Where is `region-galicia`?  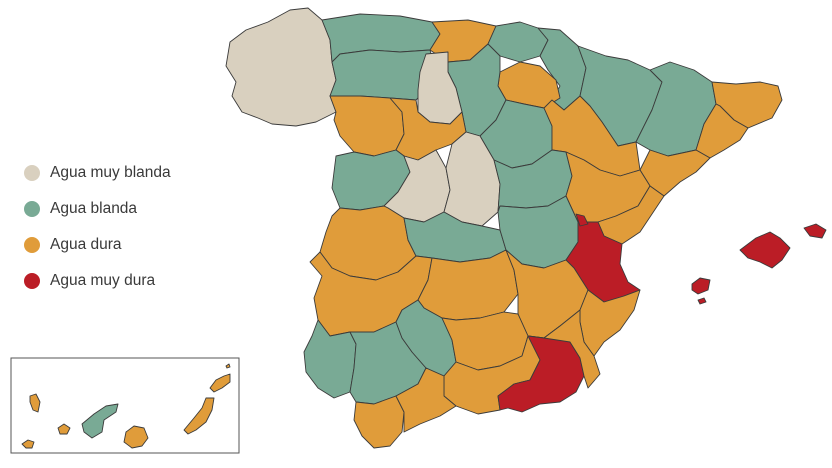
region-galicia is located at coordinates (281, 67).